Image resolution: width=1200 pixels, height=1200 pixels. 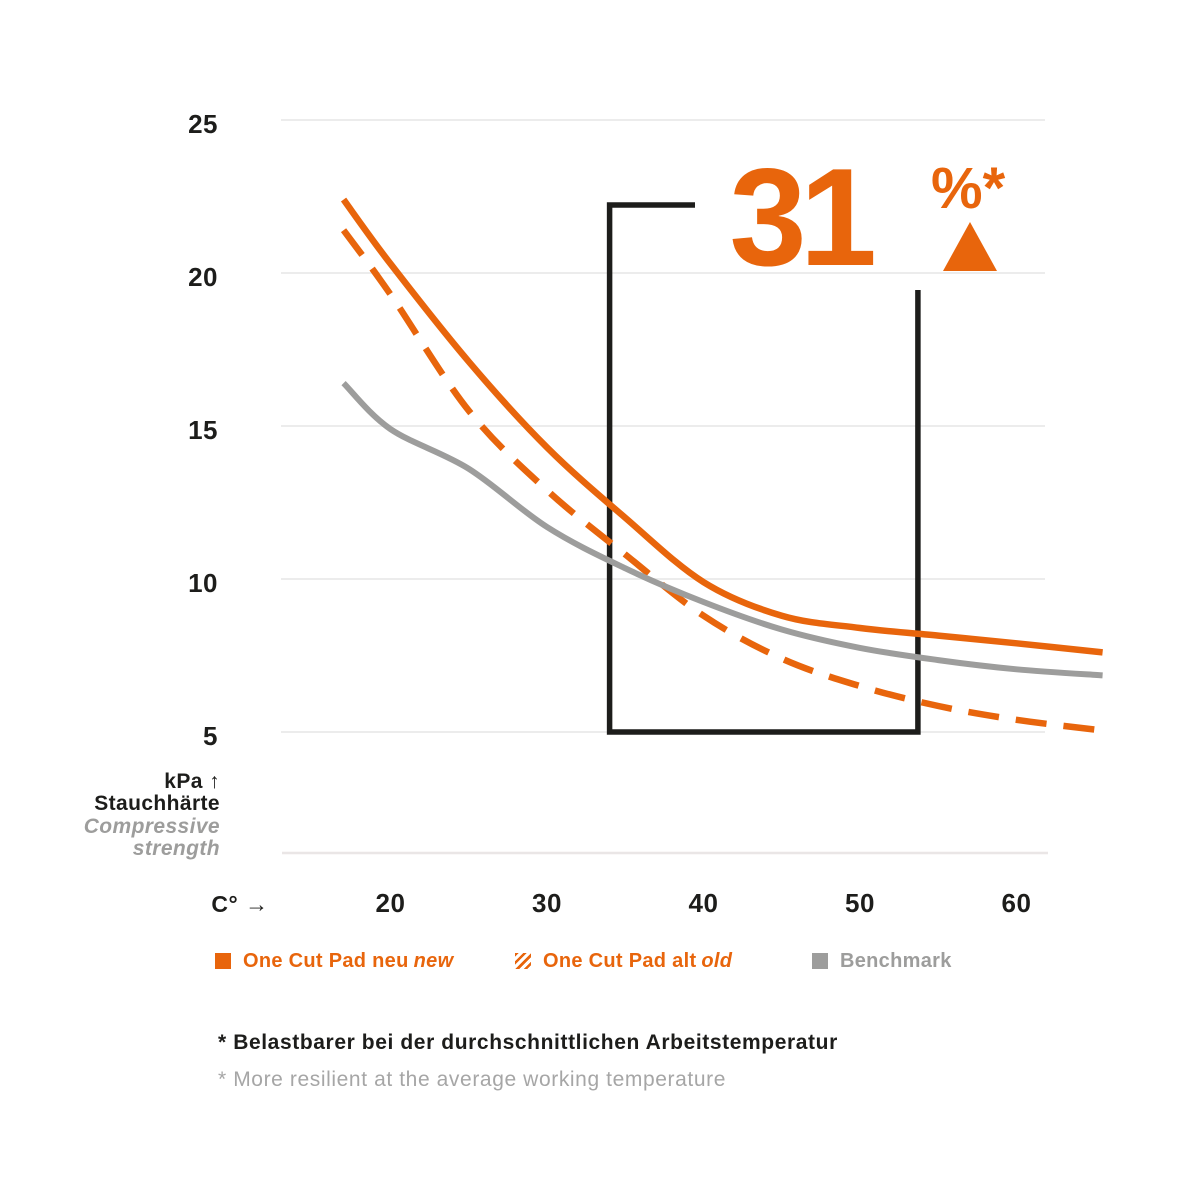 What do you see at coordinates (523, 961) in the screenshot?
I see `legend-swatch-alt-icon` at bounding box center [523, 961].